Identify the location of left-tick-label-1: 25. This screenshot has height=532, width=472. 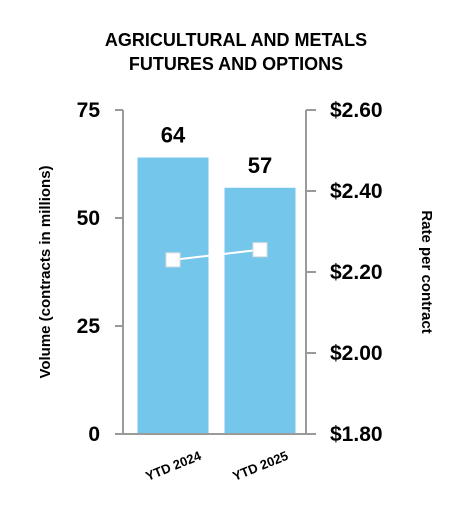
(89, 326).